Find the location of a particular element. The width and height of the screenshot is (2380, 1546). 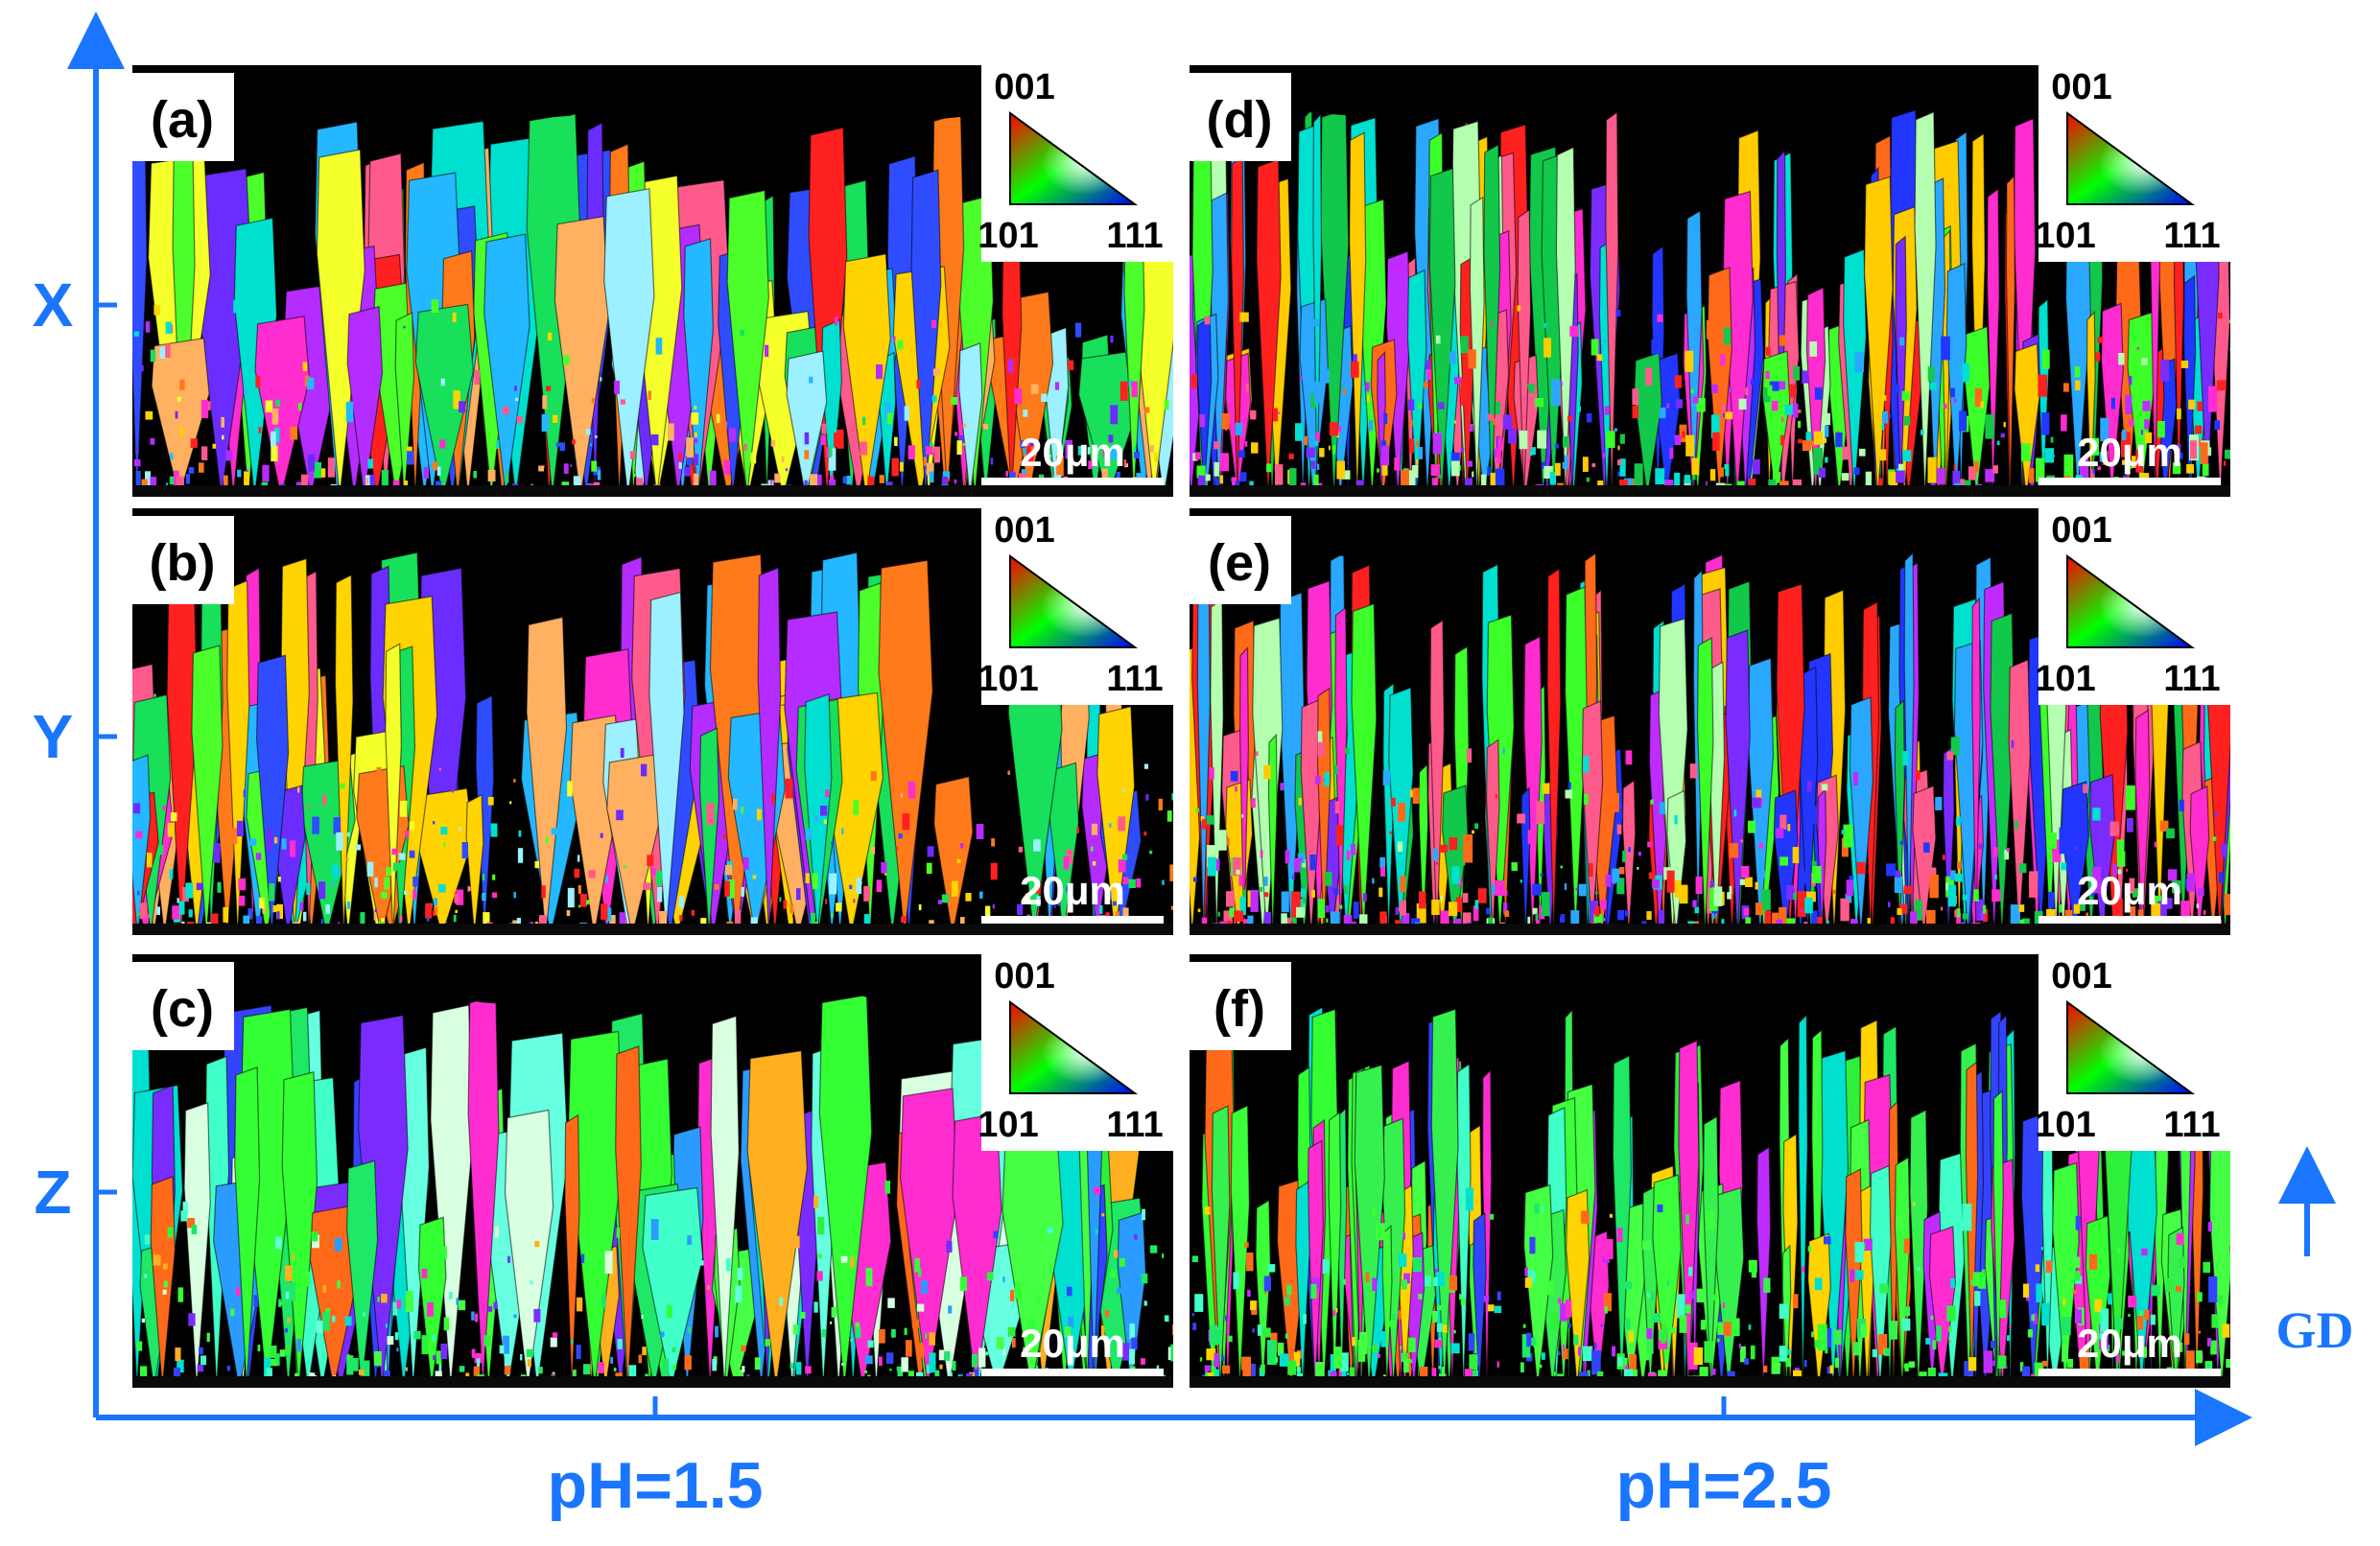

column-label-ph-2-5: pH=2.5 is located at coordinates (1724, 1485).